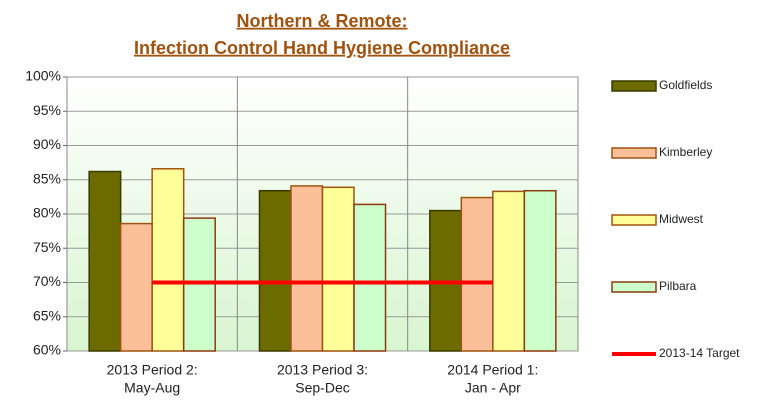 The width and height of the screenshot is (763, 403). What do you see at coordinates (321, 21) in the screenshot?
I see `chart-title: Northern & Remote:` at bounding box center [321, 21].